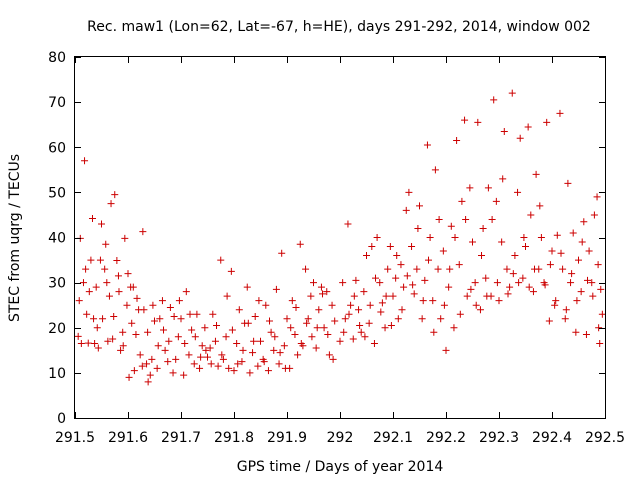 This screenshot has width=640, height=480. I want to click on y-tick-label: 60, so click(57, 148).